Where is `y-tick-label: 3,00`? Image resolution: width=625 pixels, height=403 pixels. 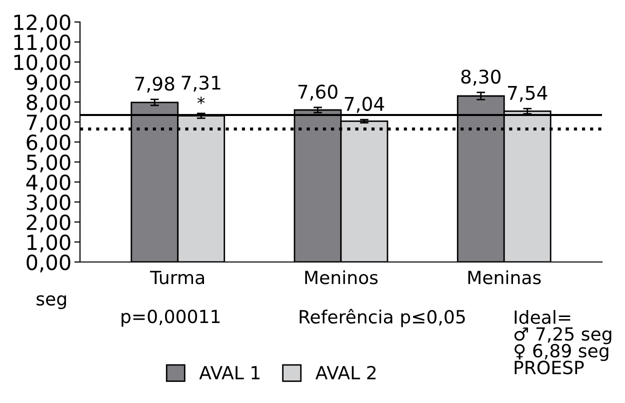 y-tick-label: 3,00 is located at coordinates (48, 203).